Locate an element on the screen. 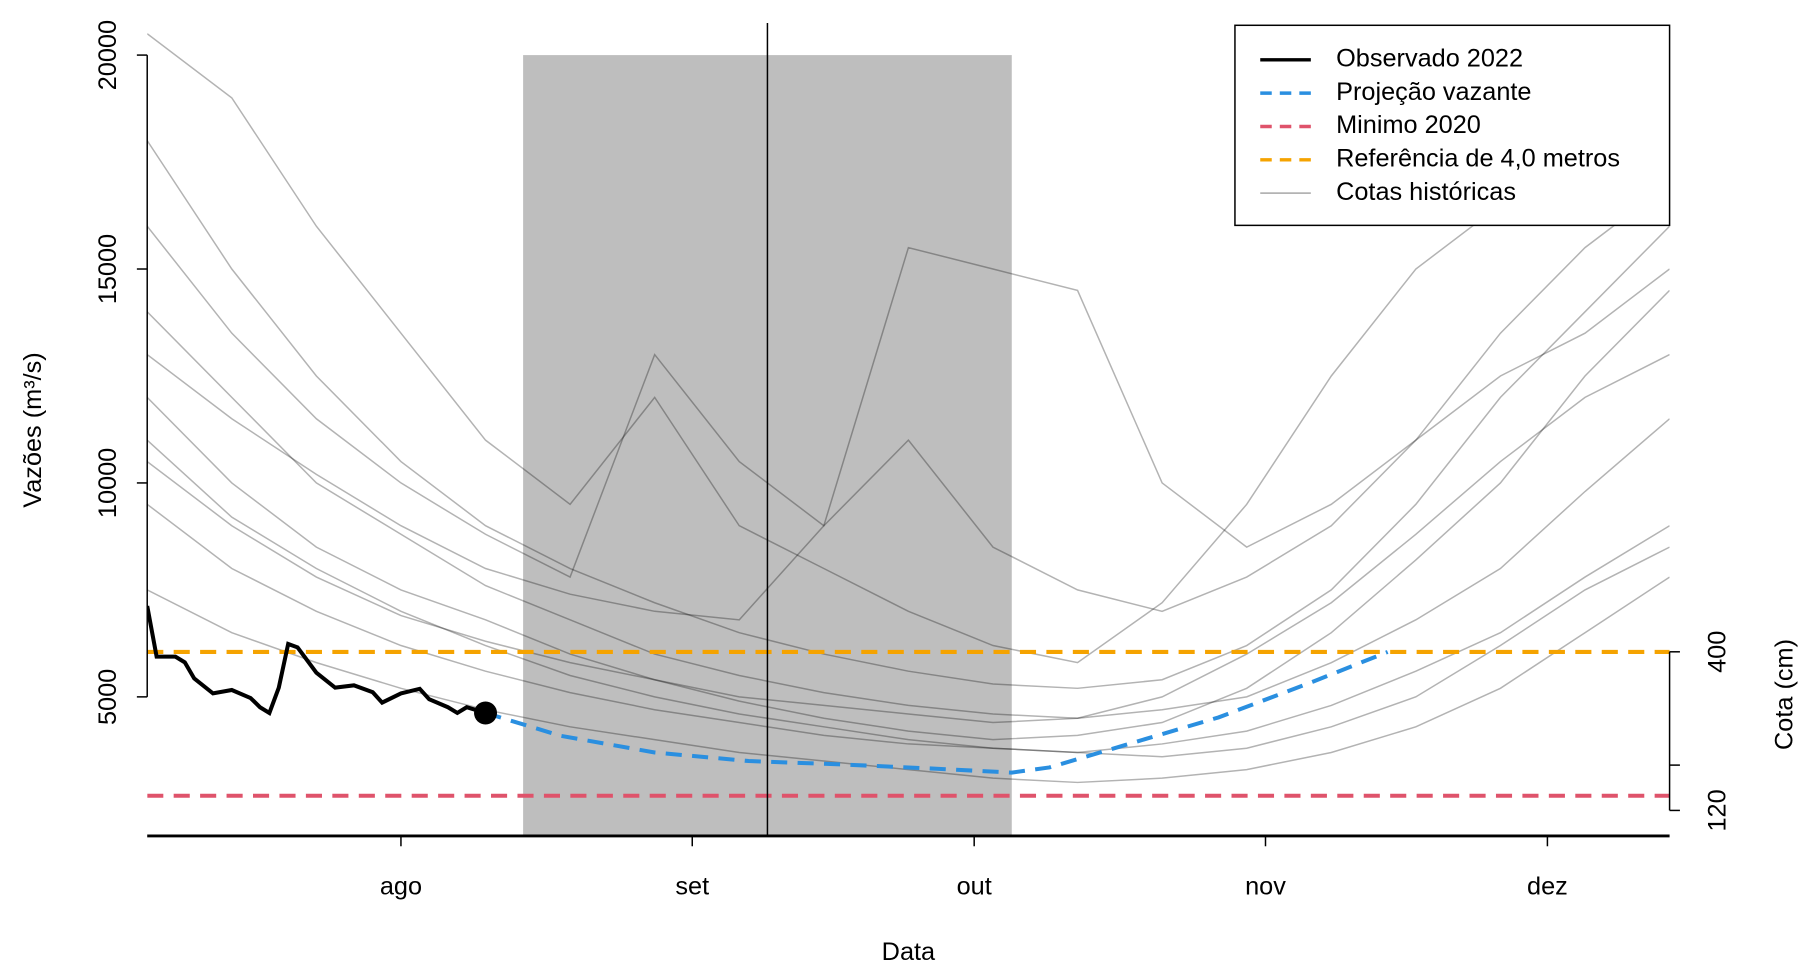 This screenshot has height=967, width=1803. x-tick-label: set is located at coordinates (692, 886).